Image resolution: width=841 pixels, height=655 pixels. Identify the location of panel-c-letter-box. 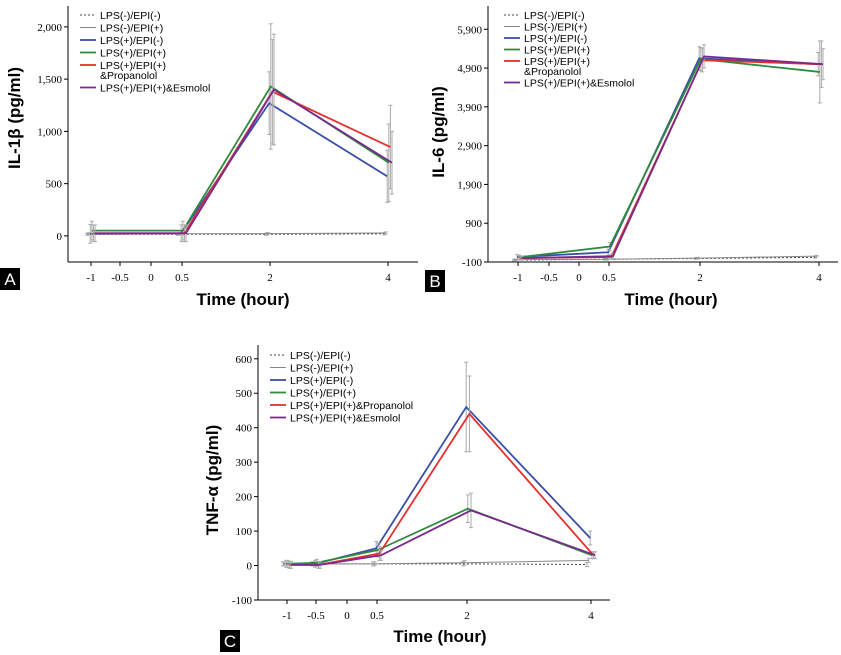
(230, 641).